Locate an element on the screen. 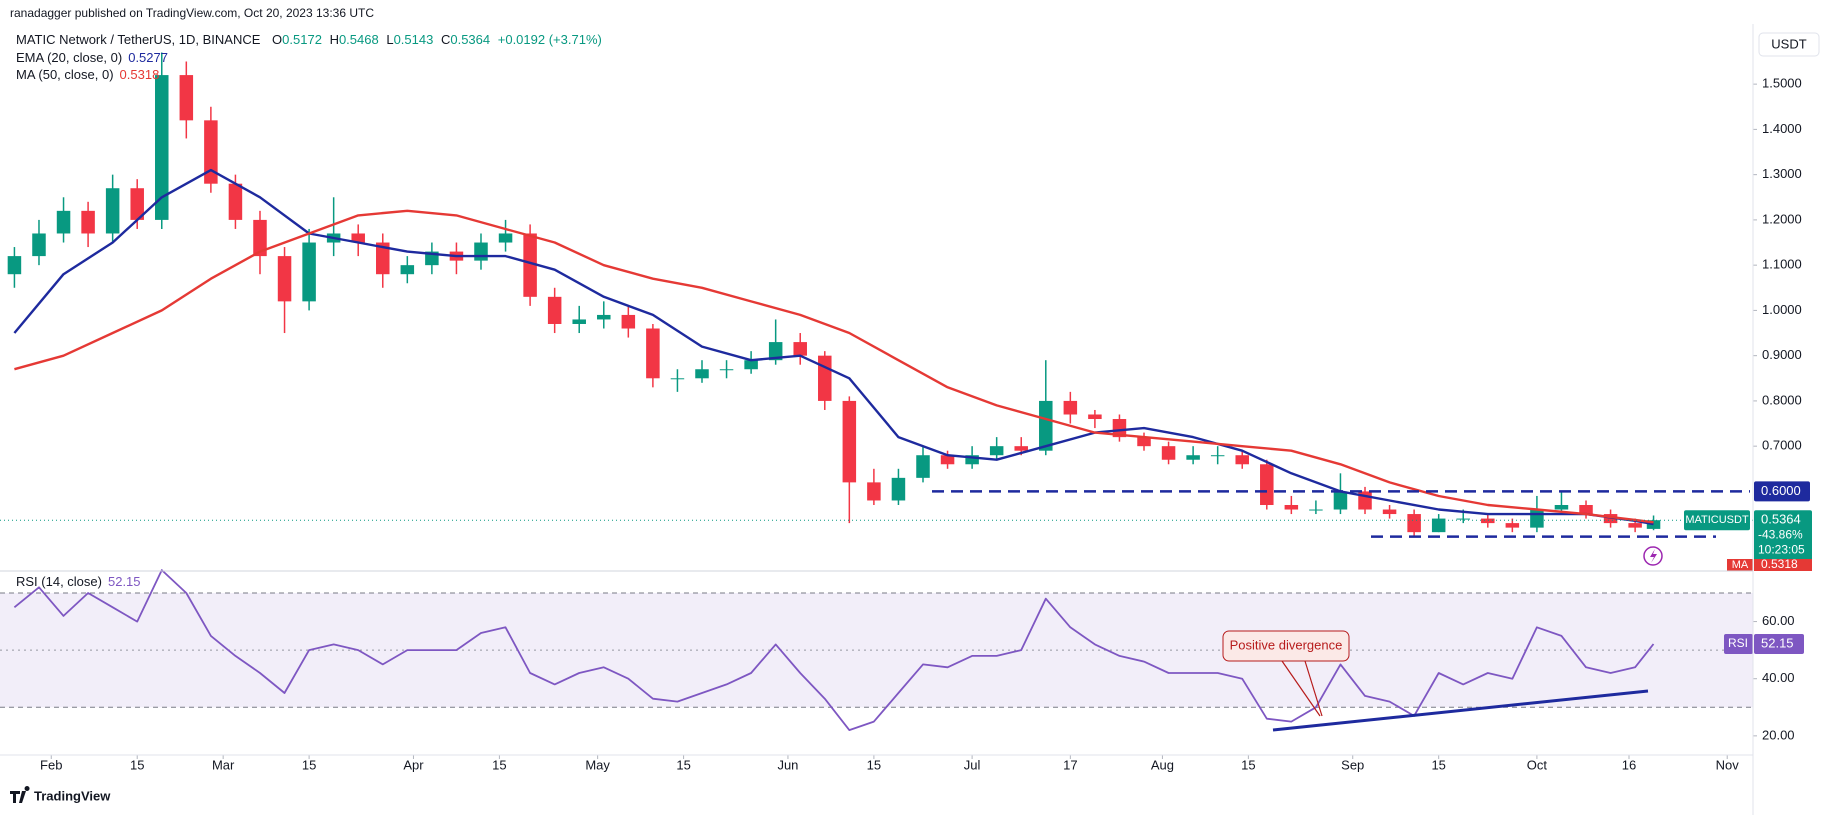 This screenshot has height=815, width=1827. x-tick-label: Sep is located at coordinates (1352, 764).